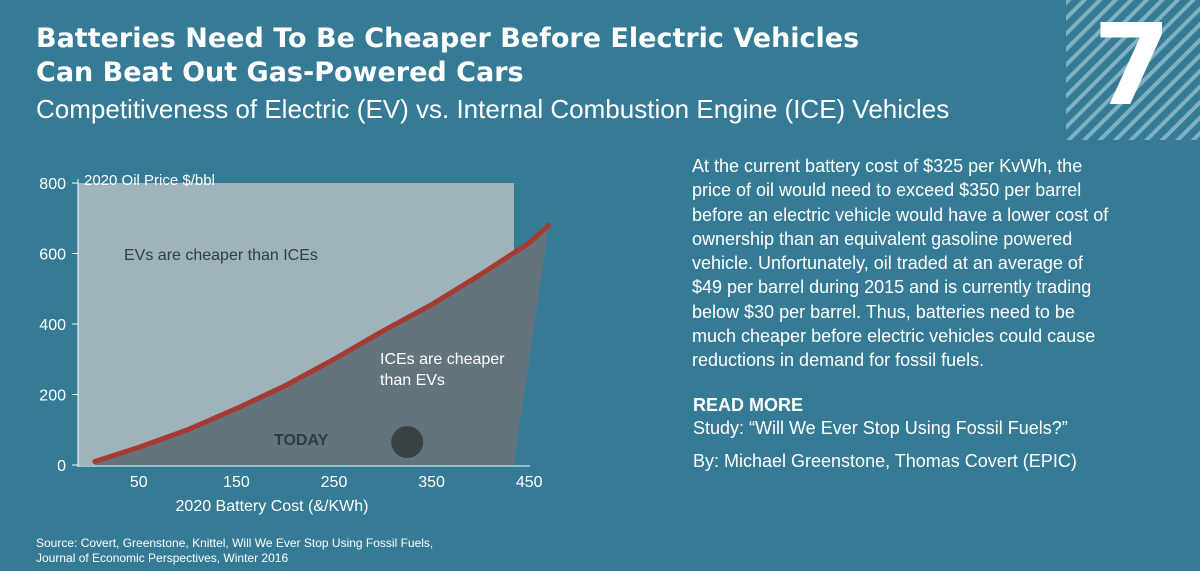 The width and height of the screenshot is (1200, 571). What do you see at coordinates (407, 442) in the screenshot?
I see `today-marker` at bounding box center [407, 442].